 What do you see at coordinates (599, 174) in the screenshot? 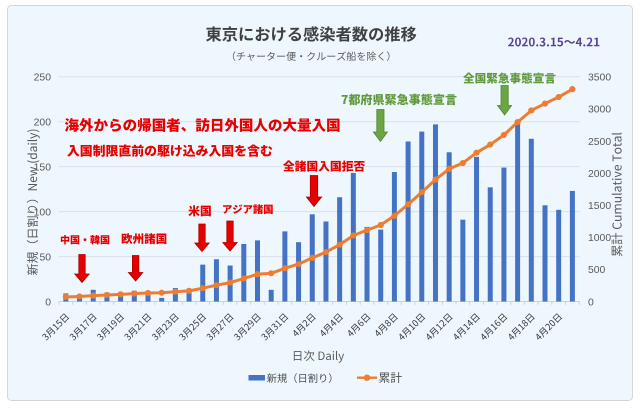
I see `svg-text: 2000` at bounding box center [599, 174].